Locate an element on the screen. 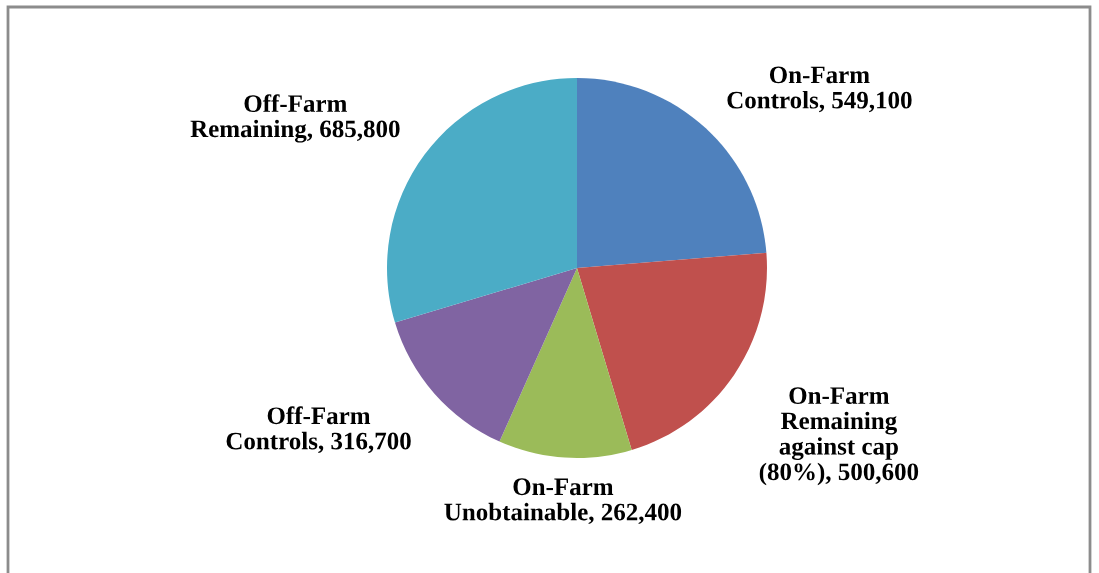  slice-label: On-Farm Remaining against cap (80%), 500,600 is located at coordinates (839, 436).